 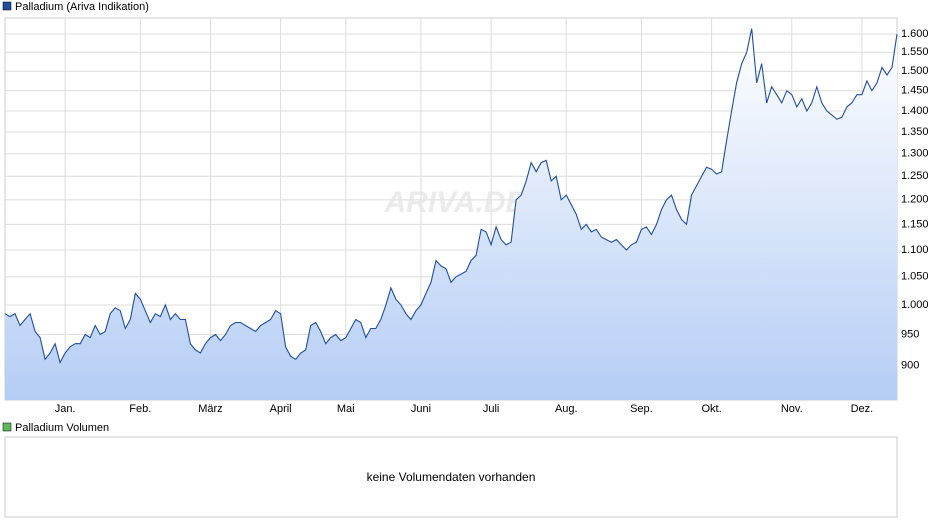 What do you see at coordinates (82, 7) in the screenshot?
I see `legend-label: Palladium (Ariva Indikation)` at bounding box center [82, 7].